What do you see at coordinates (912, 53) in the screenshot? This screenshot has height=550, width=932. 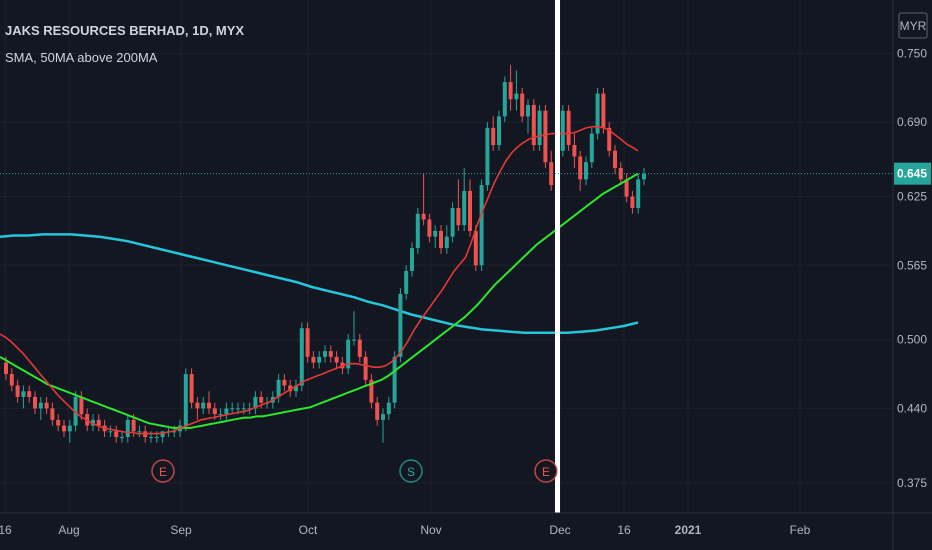 I see `y-tick-label: 0.750` at bounding box center [912, 53].